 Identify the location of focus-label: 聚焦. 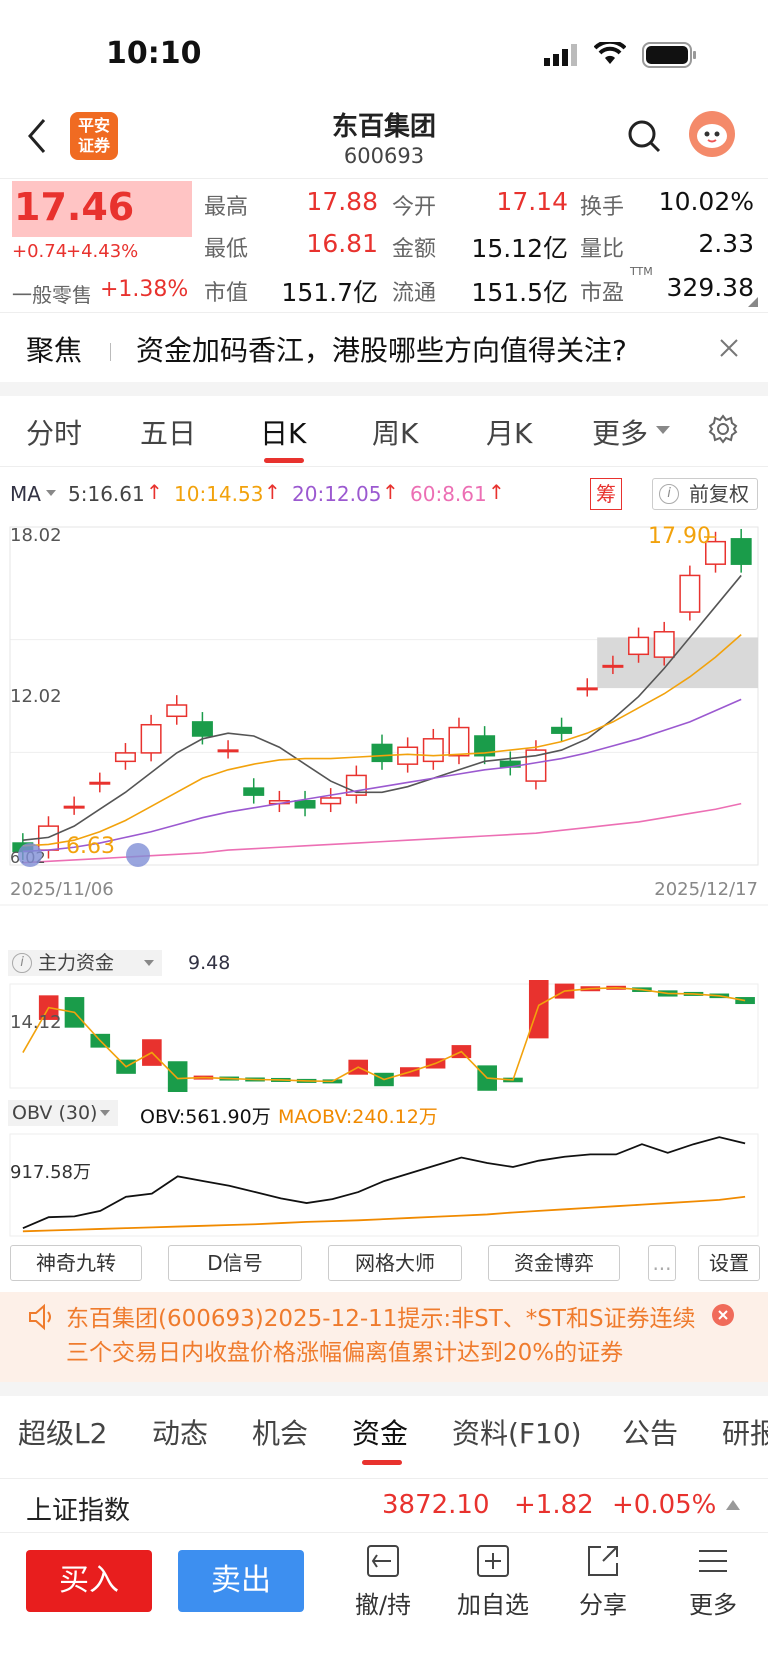
(54, 350).